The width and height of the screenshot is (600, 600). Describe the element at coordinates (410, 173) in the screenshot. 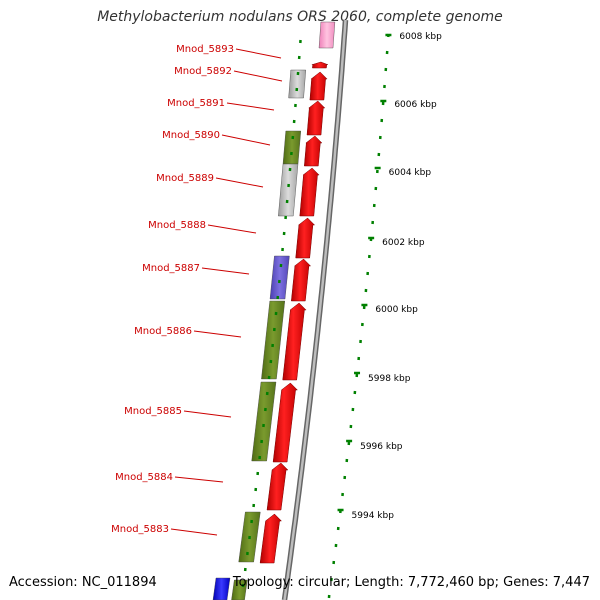

I see `ruler-label: 6004 kbp` at that location.